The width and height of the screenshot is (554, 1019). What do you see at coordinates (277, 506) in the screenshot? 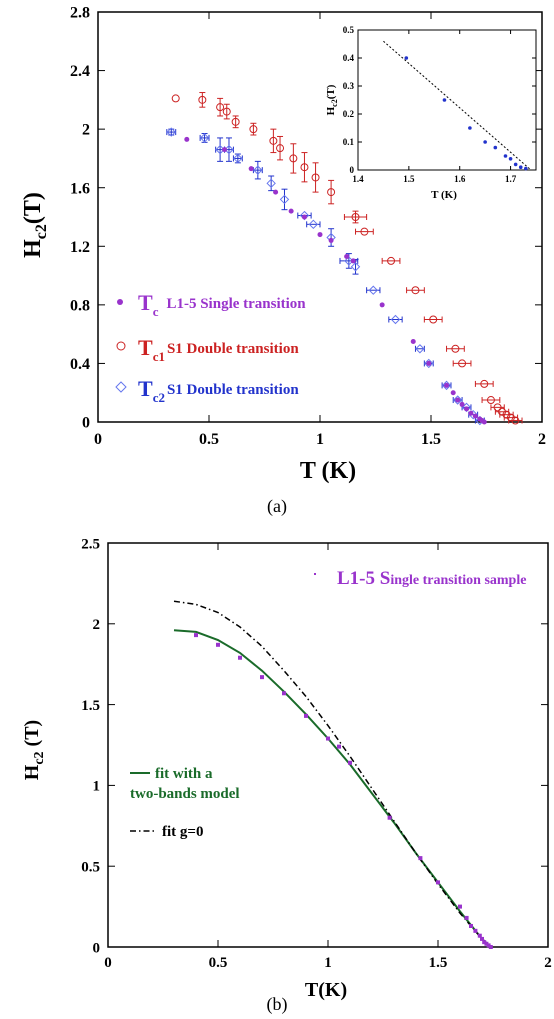
I see `panel-a-caption: (a)` at bounding box center [277, 506].